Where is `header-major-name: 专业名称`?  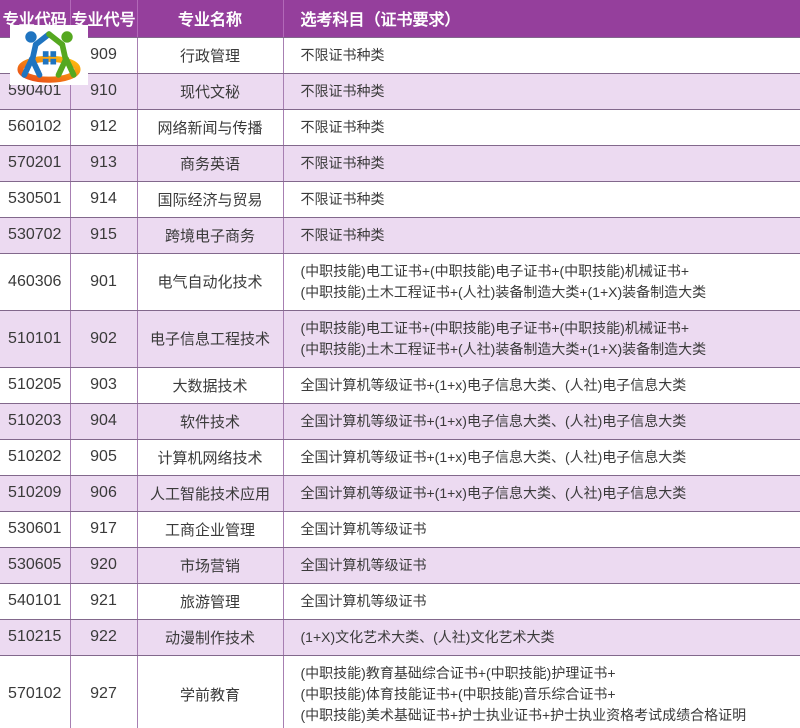
header-major-name: 专业名称 is located at coordinates (210, 19).